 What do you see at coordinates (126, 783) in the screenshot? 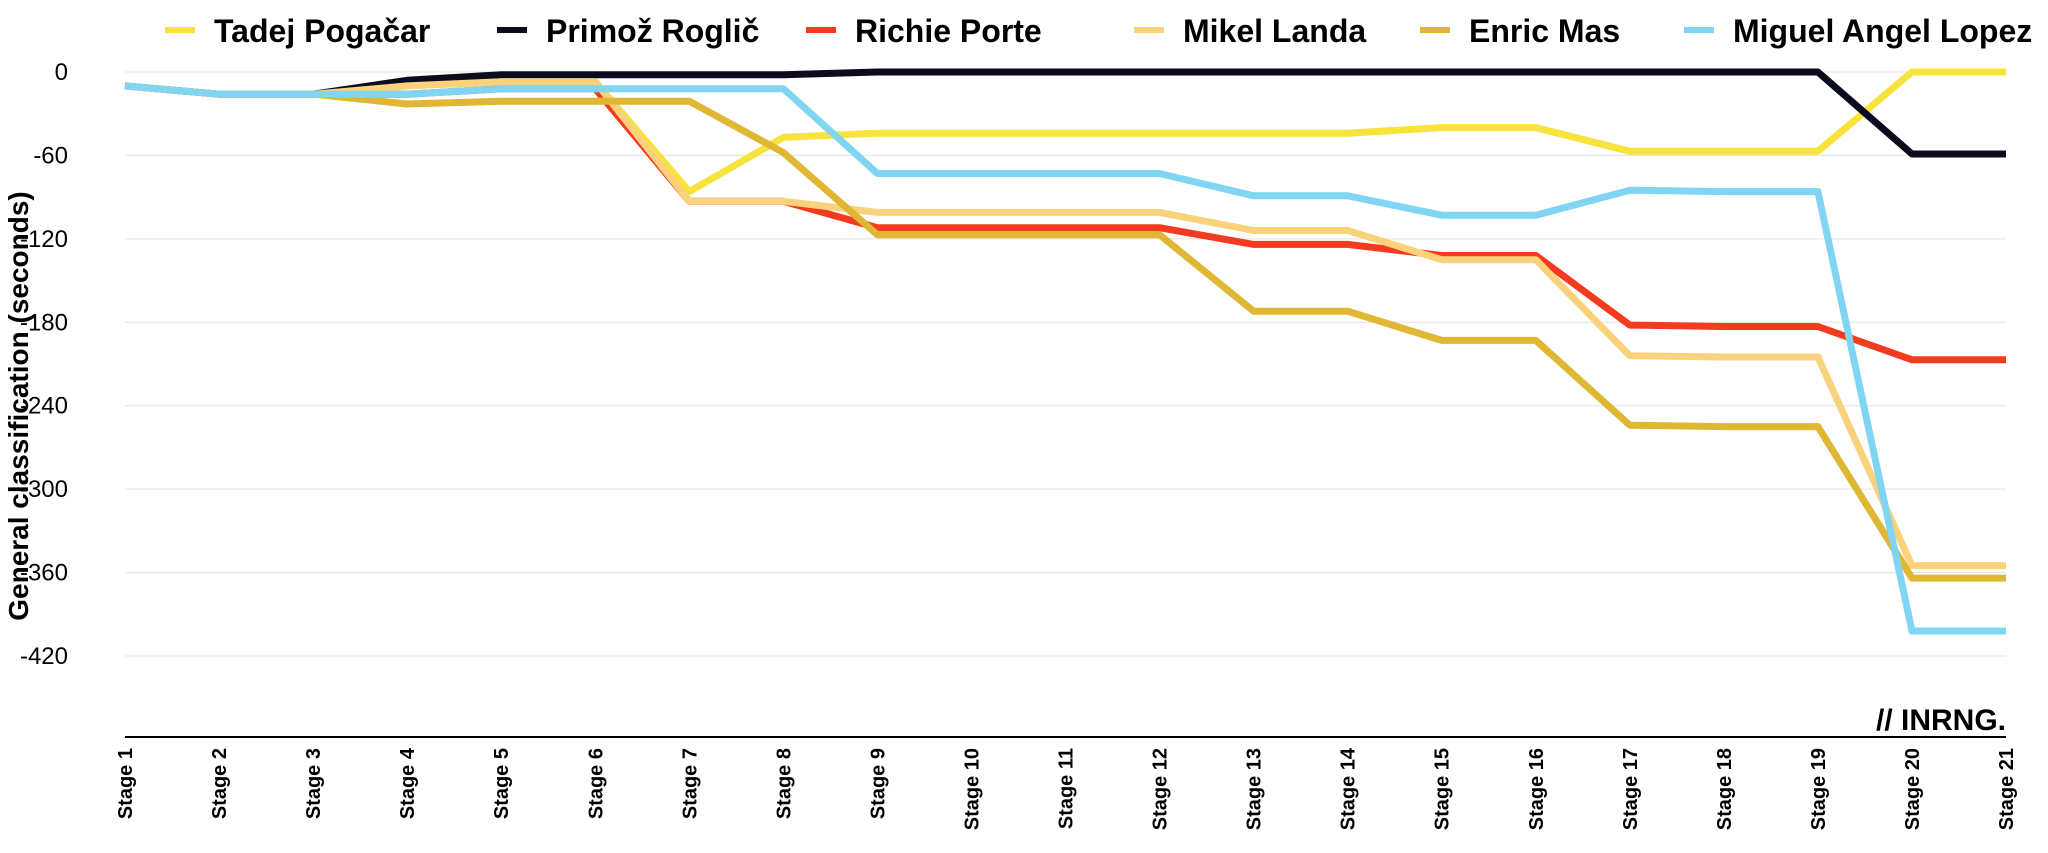
I see `x-tick-label: Stage 1` at bounding box center [126, 783].